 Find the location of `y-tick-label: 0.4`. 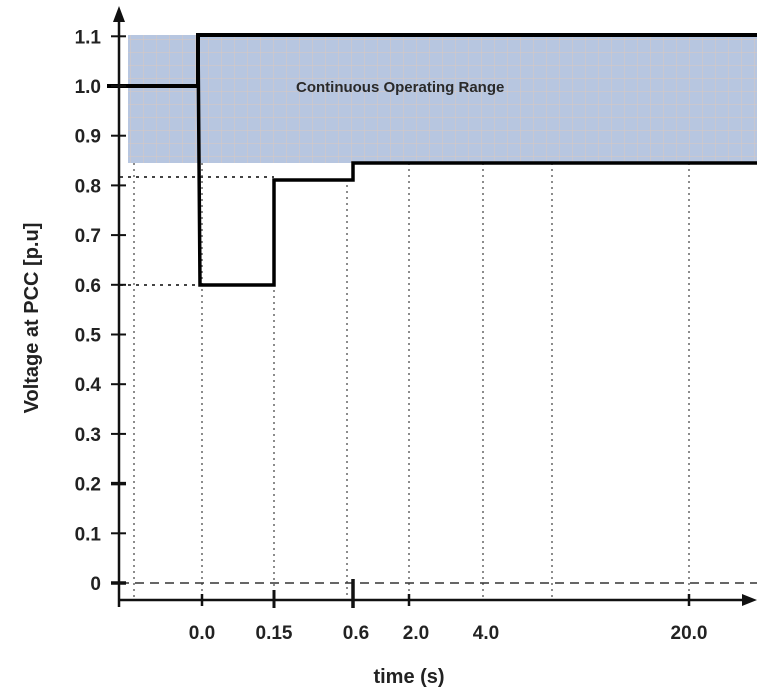

y-tick-label: 0.4 is located at coordinates (88, 385).